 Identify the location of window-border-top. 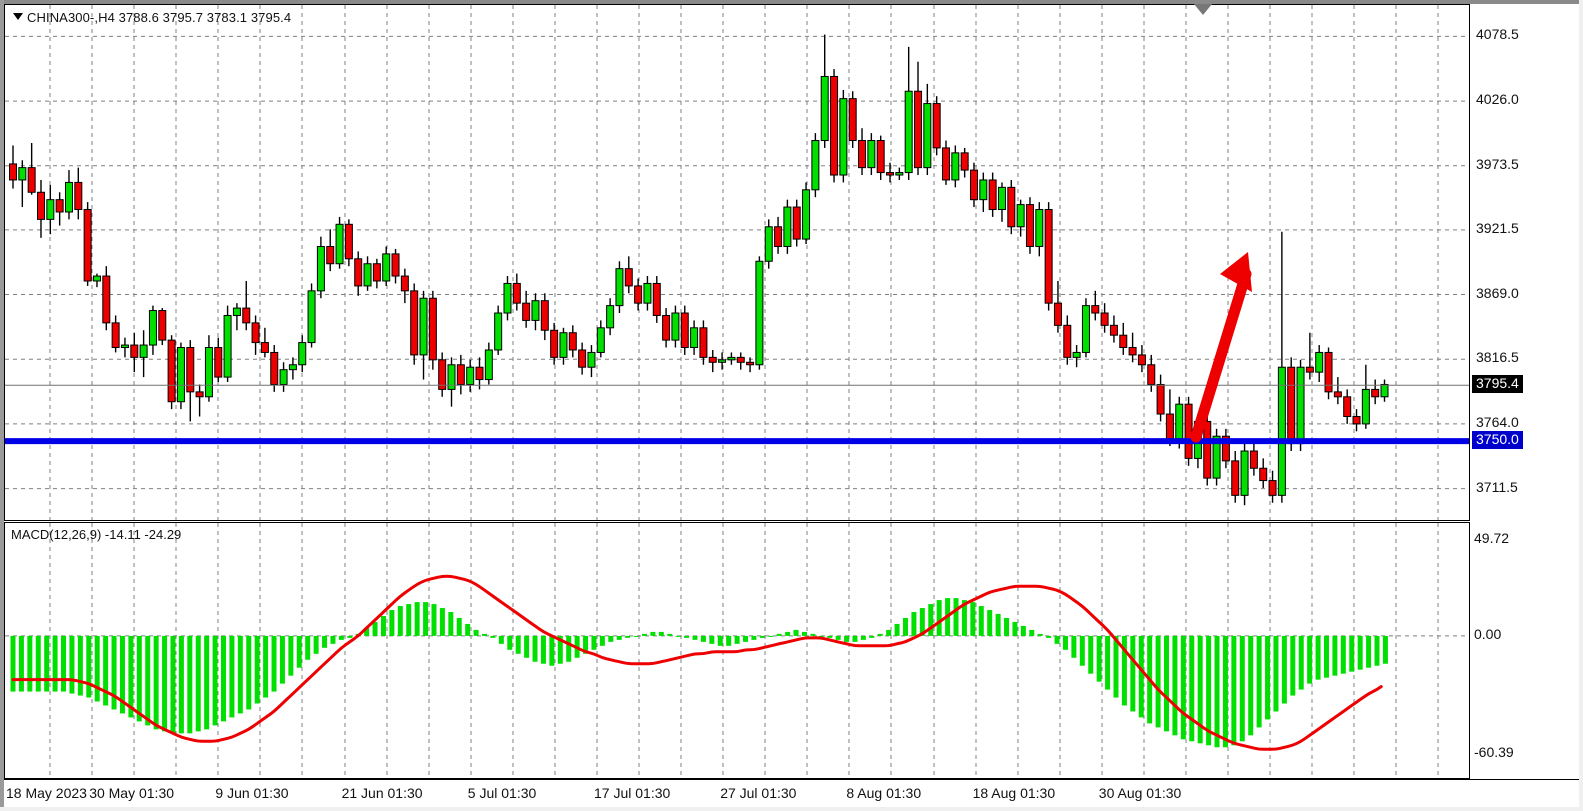
(791, 2).